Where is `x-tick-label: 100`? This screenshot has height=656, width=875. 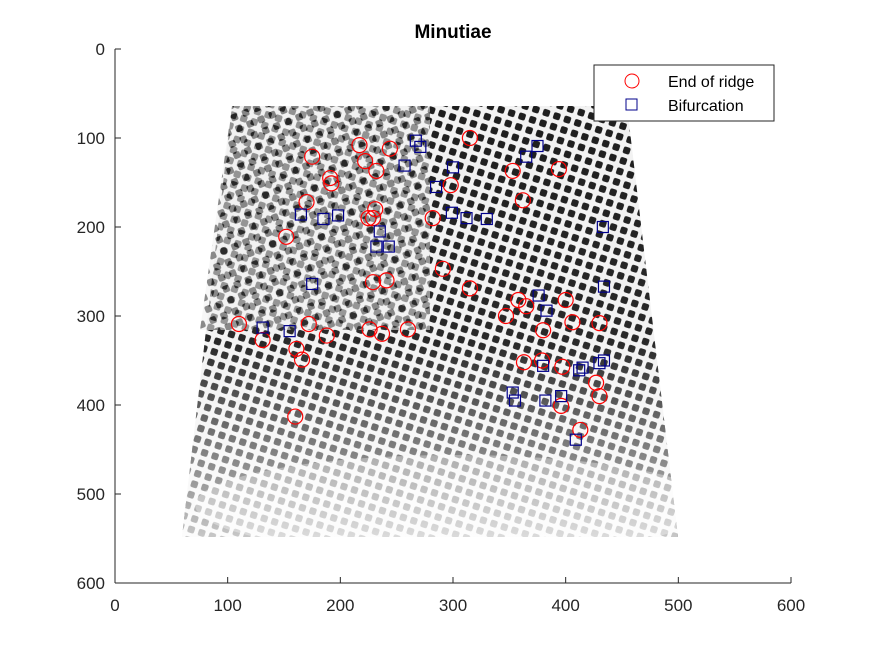
x-tick-label: 100 is located at coordinates (227, 605).